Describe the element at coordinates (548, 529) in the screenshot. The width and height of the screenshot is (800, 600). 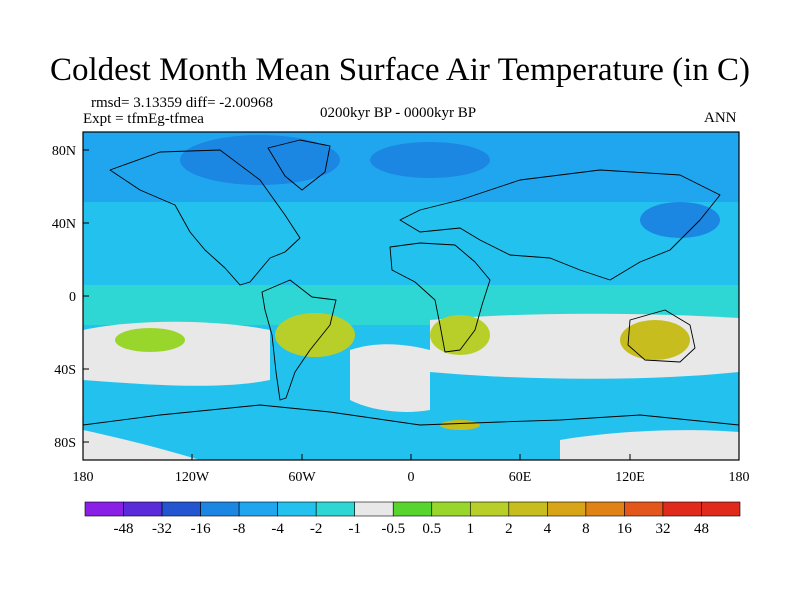
I see `colorbar-label: 4` at that location.